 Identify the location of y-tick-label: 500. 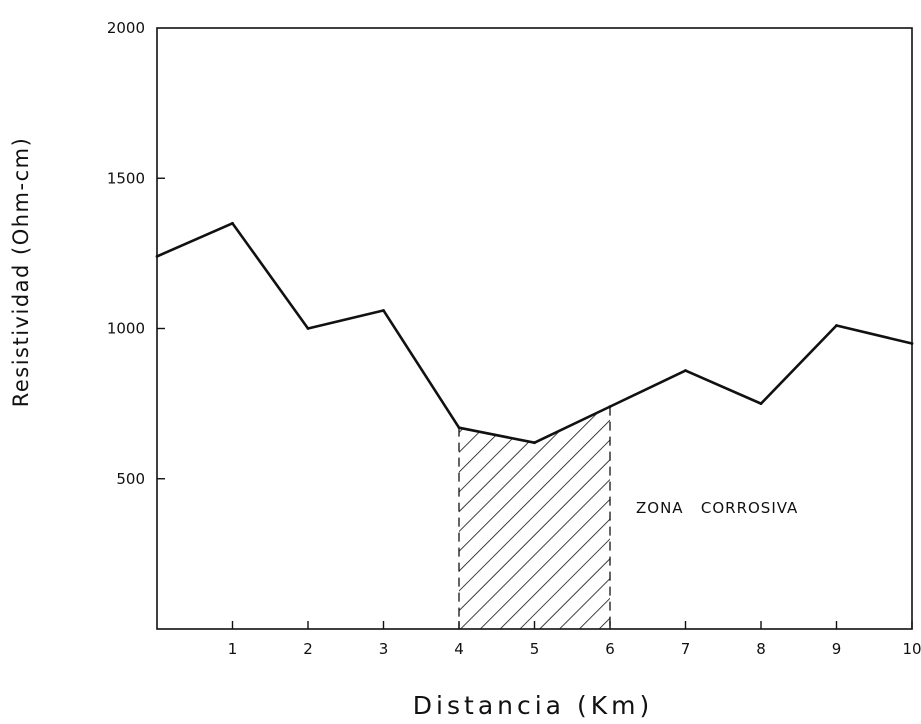
(130, 479).